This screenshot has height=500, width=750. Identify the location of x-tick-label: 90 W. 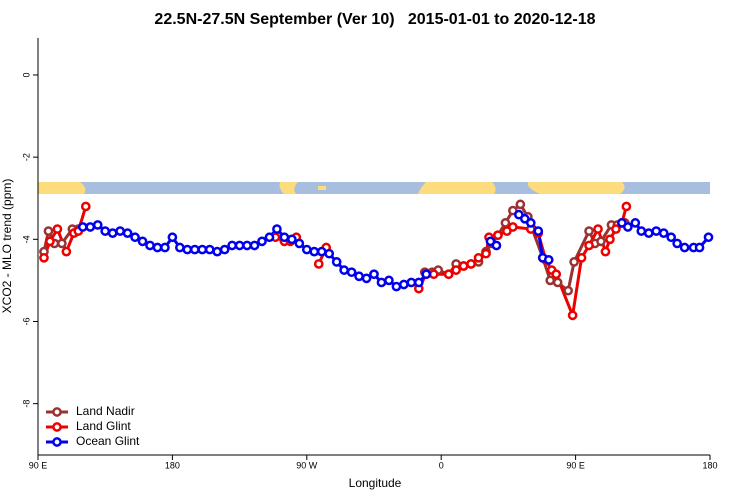
(307, 465).